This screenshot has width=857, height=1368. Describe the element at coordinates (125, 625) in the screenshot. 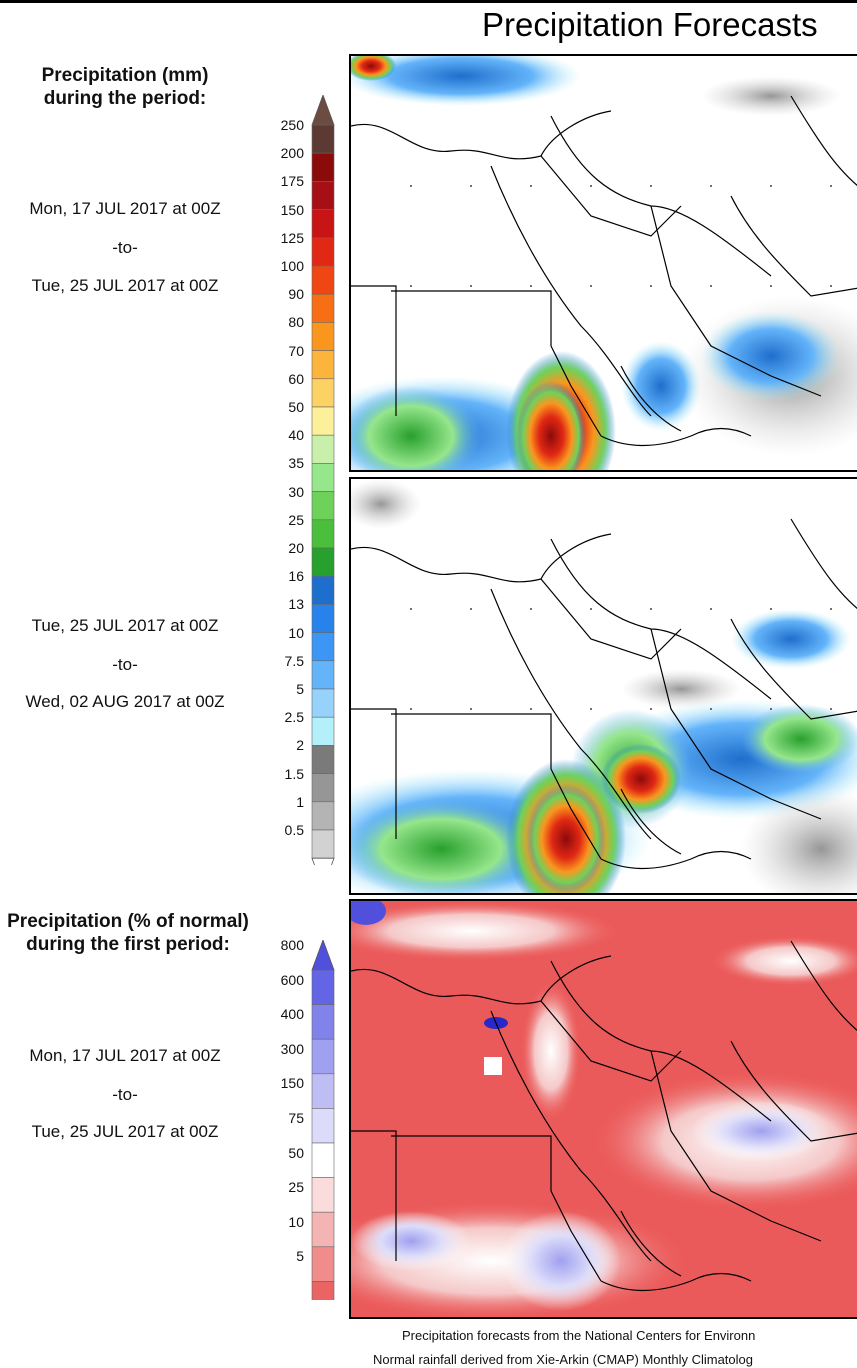

I see `period-2-start: Tue, 25 JUL 2017 at 00Z` at that location.